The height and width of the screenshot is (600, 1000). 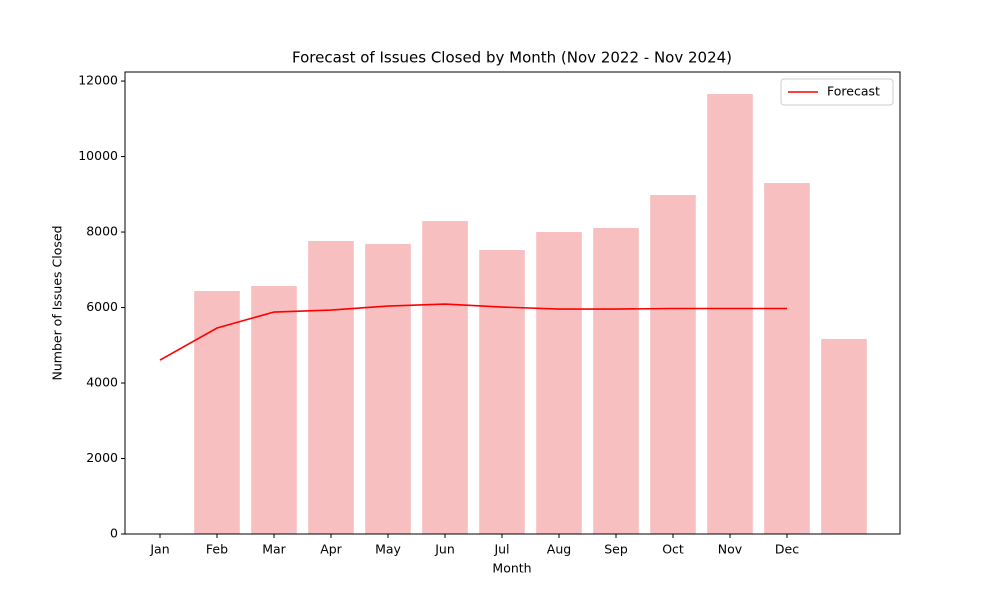 What do you see at coordinates (114, 533) in the screenshot?
I see `y-tick-label: 0` at bounding box center [114, 533].